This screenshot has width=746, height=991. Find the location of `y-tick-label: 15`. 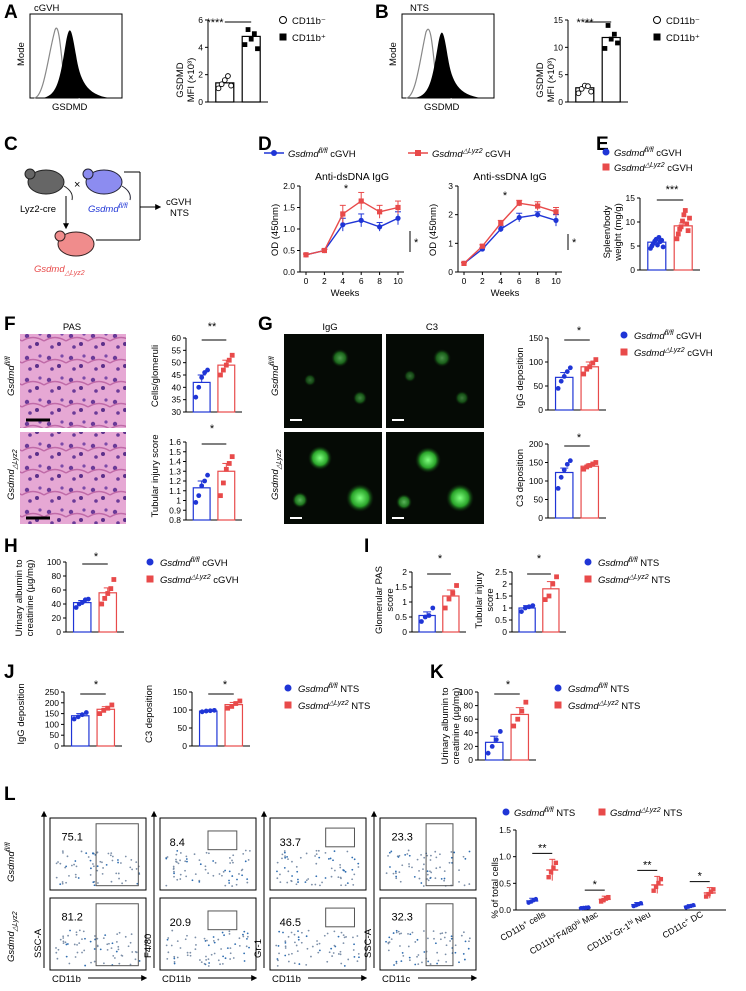

y-tick-label: 15 is located at coordinates (631, 198).